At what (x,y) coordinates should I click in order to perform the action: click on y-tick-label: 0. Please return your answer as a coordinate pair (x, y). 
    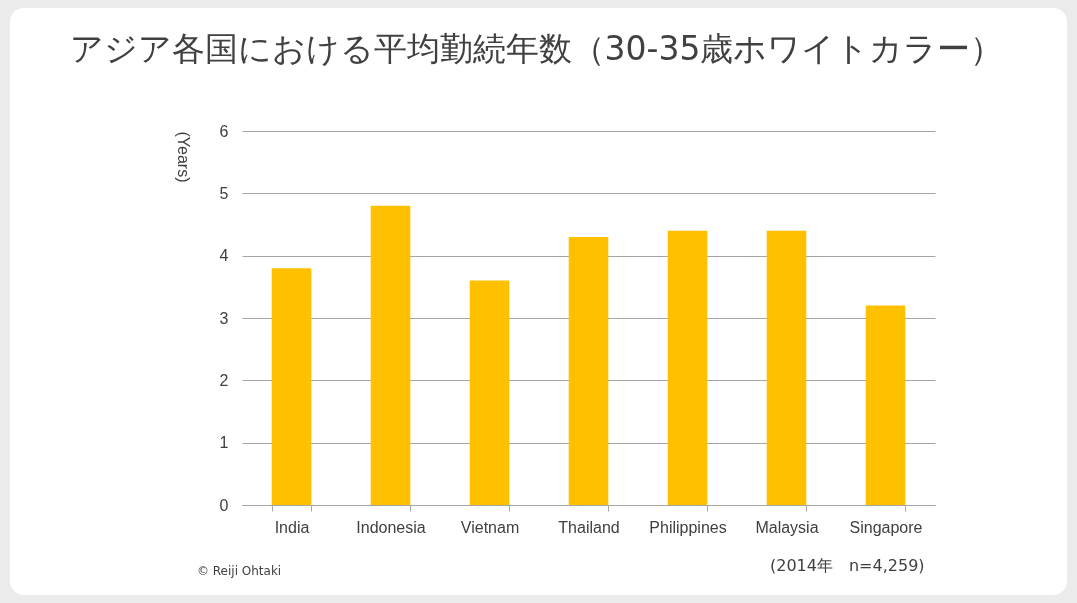
    Looking at the image, I should click on (224, 505).